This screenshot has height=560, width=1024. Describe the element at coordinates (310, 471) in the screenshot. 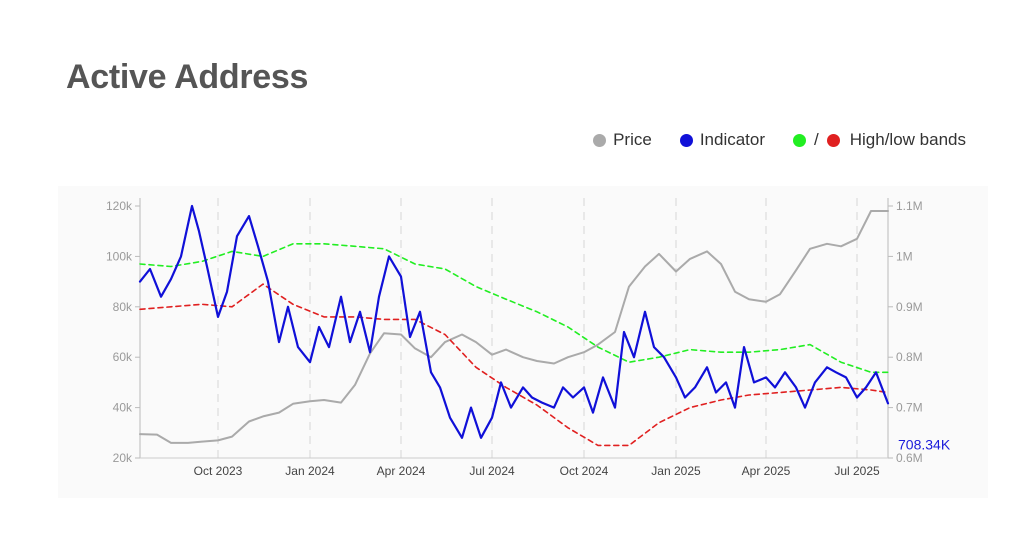

I see `x-tick-label: Jan 2024` at that location.